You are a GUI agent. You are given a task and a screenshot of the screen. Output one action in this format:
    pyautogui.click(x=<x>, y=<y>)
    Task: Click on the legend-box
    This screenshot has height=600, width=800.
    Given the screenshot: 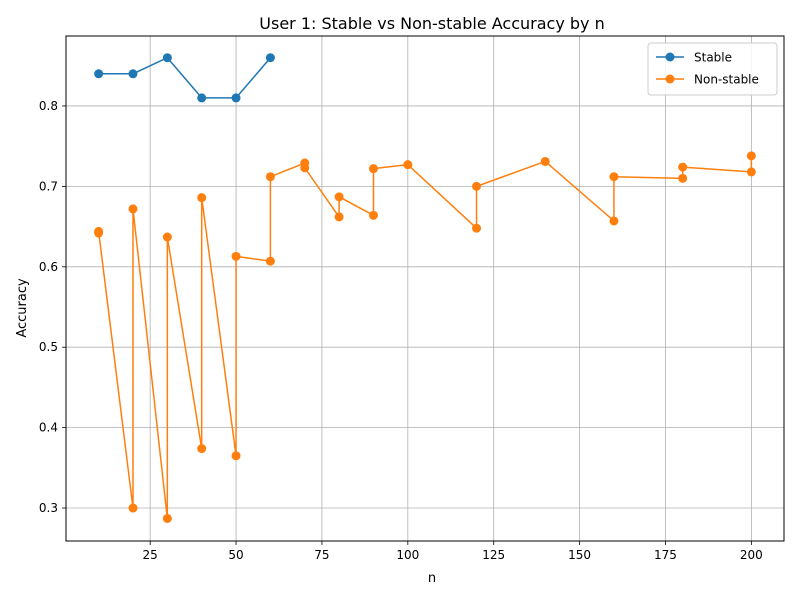 What is the action you would take?
    pyautogui.click(x=712, y=69)
    